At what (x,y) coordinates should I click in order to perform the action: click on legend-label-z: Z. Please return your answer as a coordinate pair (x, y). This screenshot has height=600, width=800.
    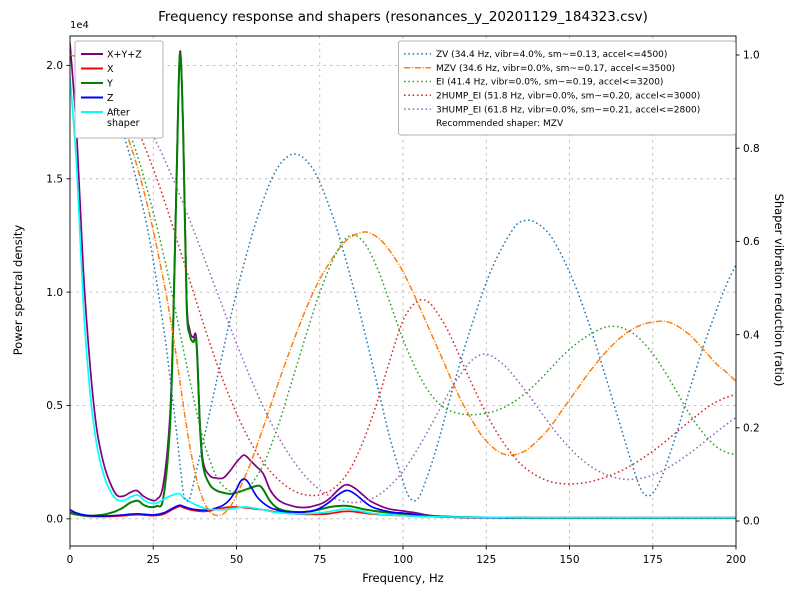
    Looking at the image, I should click on (110, 98).